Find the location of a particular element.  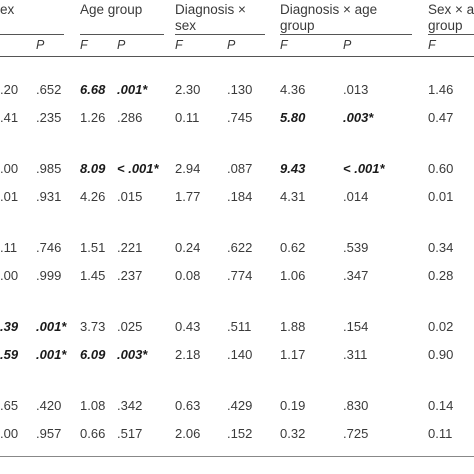

table-cell: .745 is located at coordinates (240, 117).